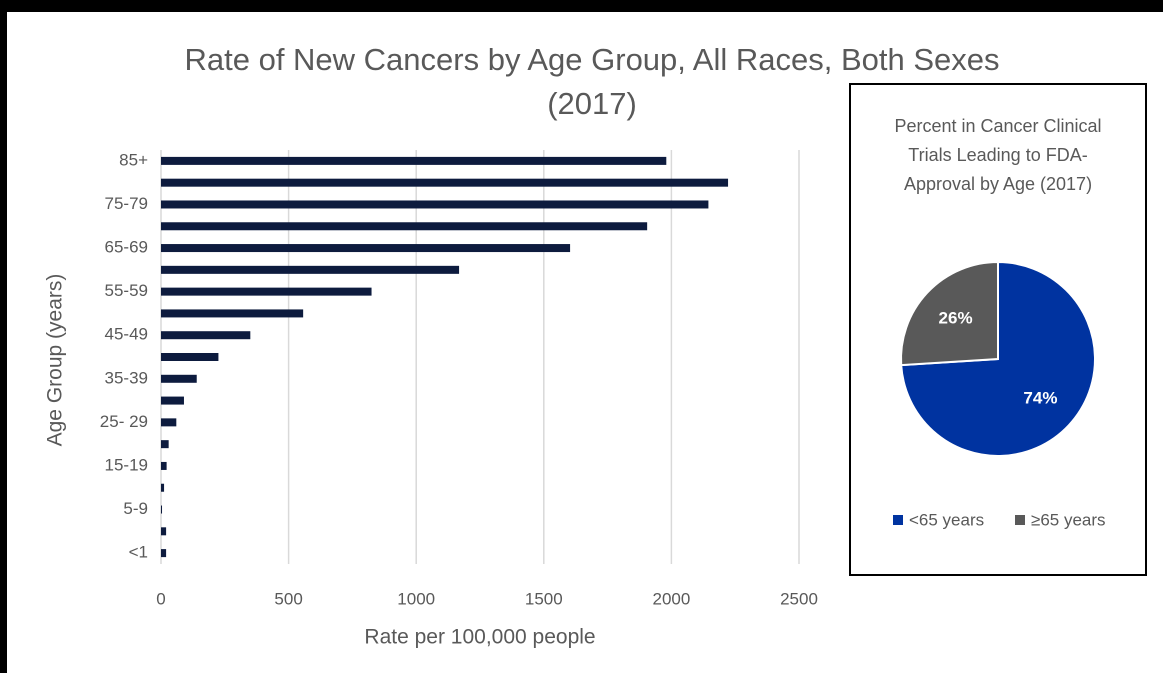 This screenshot has width=1163, height=673. I want to click on y-tick-label: 75-79, so click(126, 203).